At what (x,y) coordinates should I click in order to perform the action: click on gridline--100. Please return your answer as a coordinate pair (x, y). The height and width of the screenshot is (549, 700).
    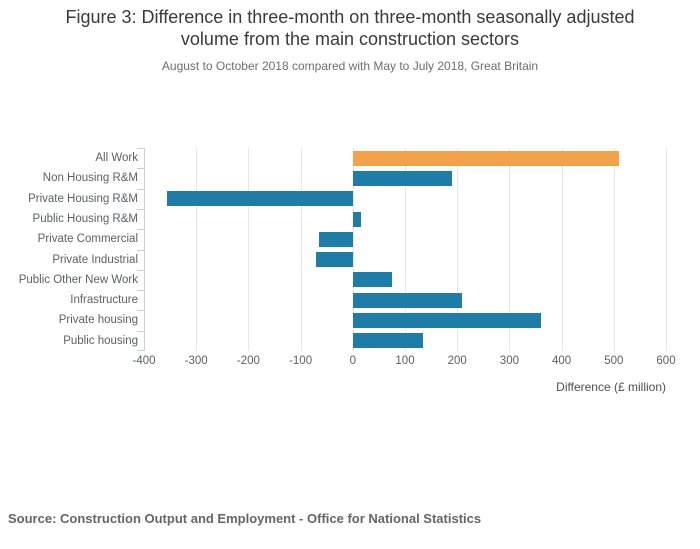
    Looking at the image, I should click on (301, 249).